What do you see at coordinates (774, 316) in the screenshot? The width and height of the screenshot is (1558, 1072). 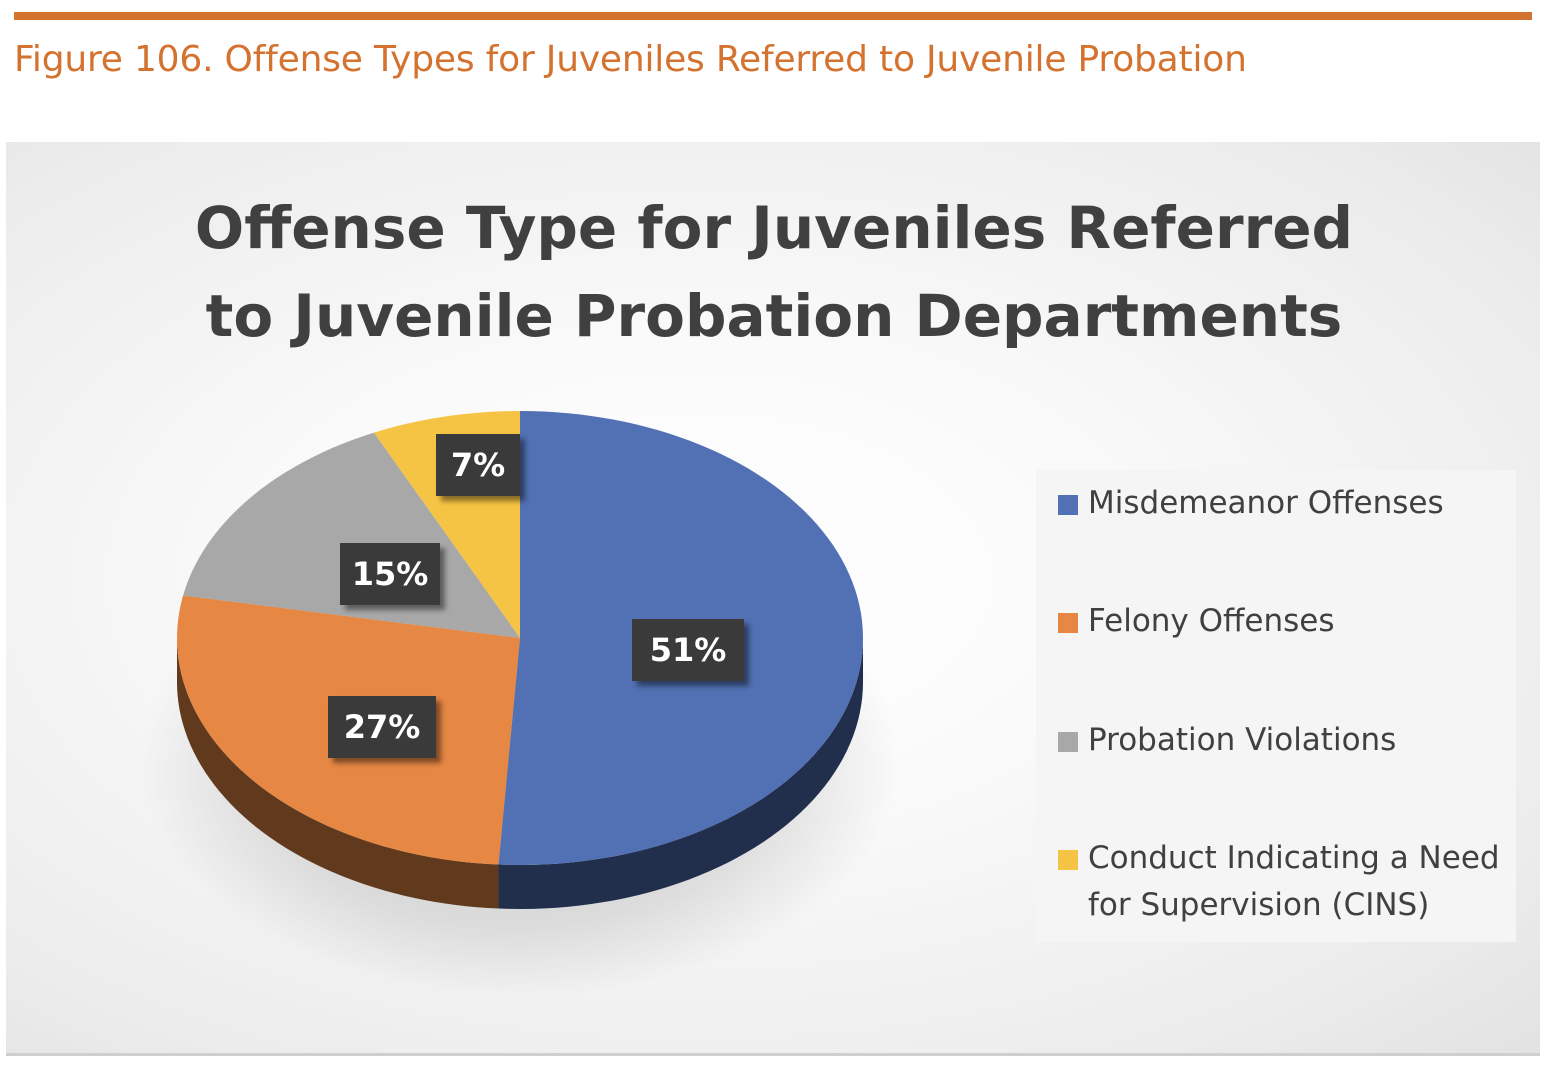 I see `chart-title-line-2: to Juvenile Probation Departments` at bounding box center [774, 316].